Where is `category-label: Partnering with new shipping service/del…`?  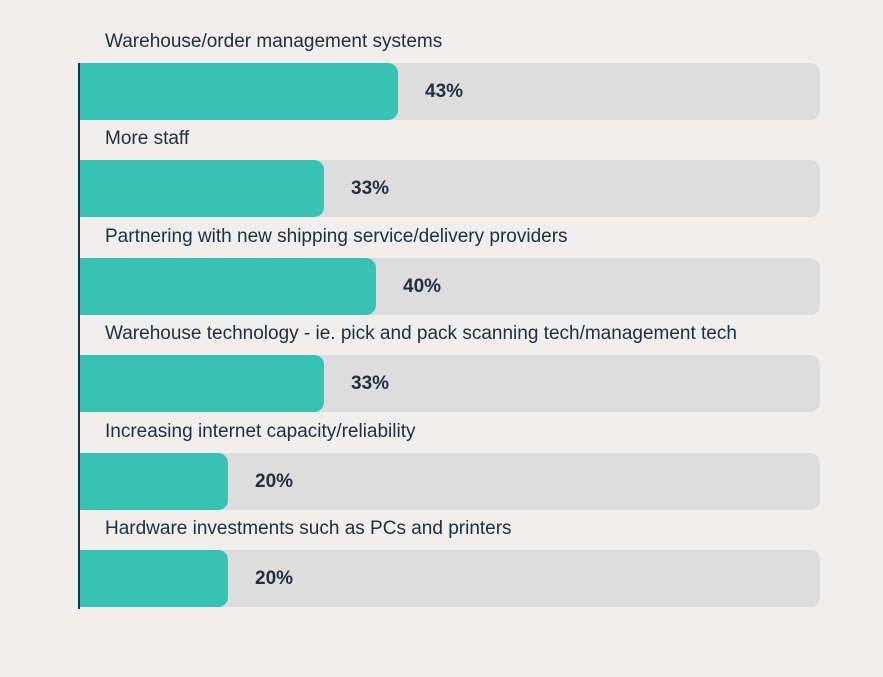
category-label: Partnering with new shipping service/del… is located at coordinates (336, 236).